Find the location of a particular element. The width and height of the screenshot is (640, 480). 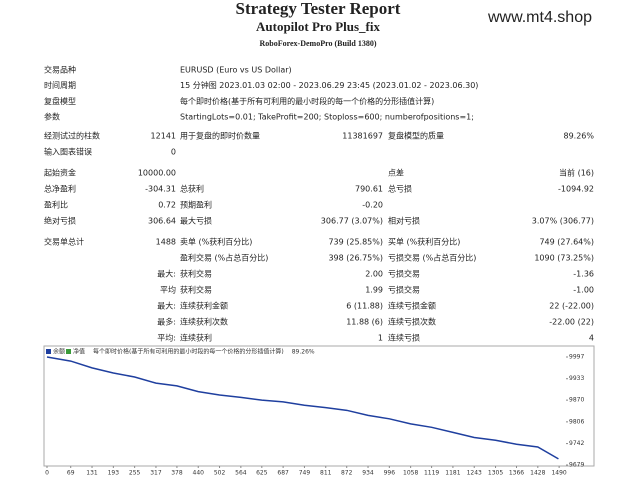

x-tick-label: 502 is located at coordinates (220, 473).